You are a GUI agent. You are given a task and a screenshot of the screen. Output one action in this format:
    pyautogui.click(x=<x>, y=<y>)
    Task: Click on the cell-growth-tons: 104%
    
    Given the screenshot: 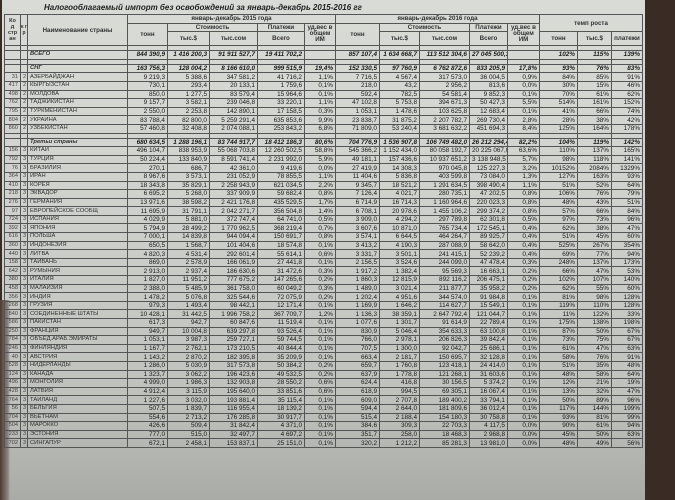 What is the action you would take?
    pyautogui.click(x=558, y=142)
    